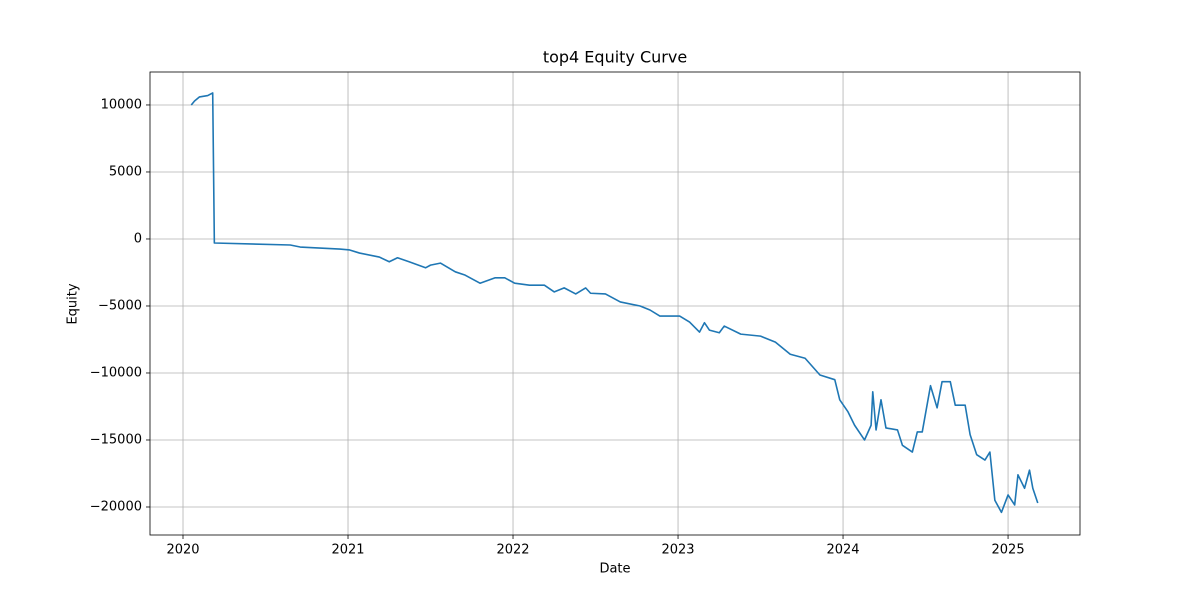 The height and width of the screenshot is (600, 1200). What do you see at coordinates (121, 104) in the screenshot?
I see `y-tick-label: 10000` at bounding box center [121, 104].